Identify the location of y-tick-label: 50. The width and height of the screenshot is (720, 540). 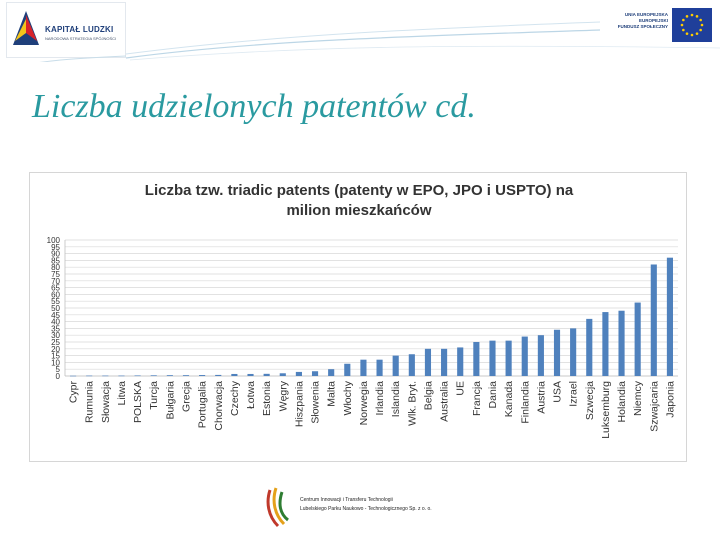
(55, 308).